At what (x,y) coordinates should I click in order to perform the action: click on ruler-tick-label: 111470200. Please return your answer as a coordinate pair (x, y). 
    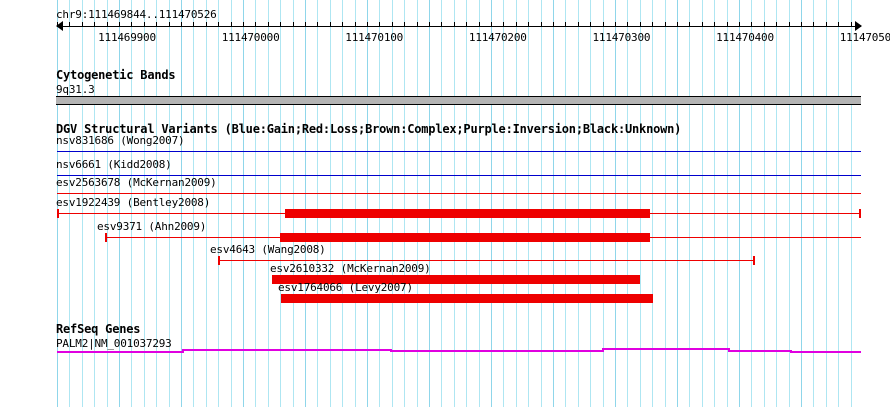
    Looking at the image, I should click on (497, 37).